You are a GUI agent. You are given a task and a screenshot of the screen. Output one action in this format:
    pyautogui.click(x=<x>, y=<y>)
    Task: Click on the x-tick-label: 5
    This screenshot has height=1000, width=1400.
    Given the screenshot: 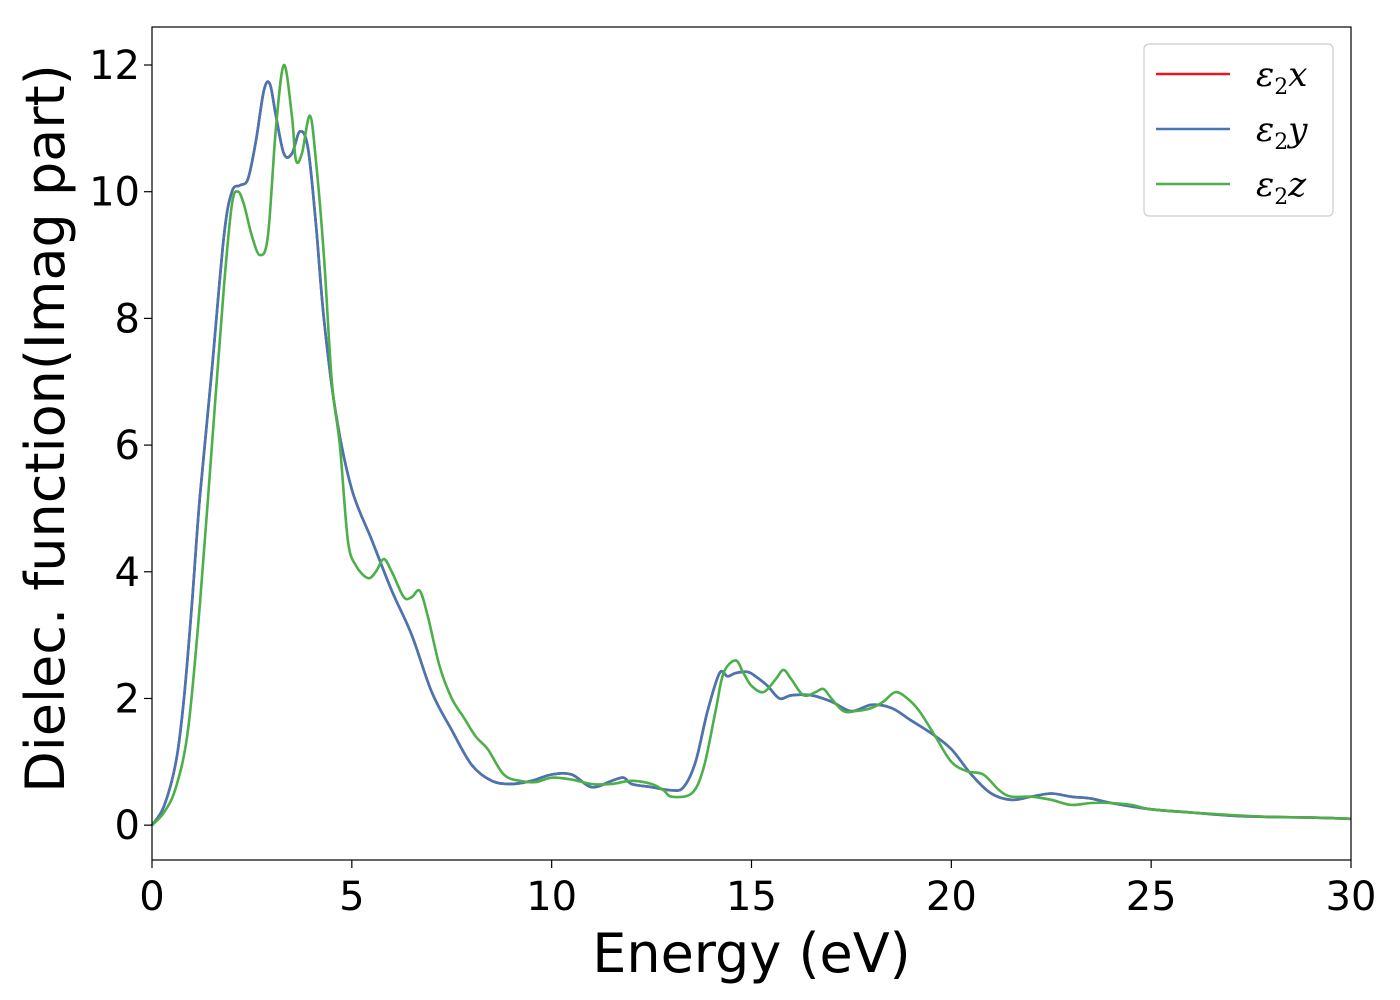 What is the action you would take?
    pyautogui.click(x=351, y=897)
    